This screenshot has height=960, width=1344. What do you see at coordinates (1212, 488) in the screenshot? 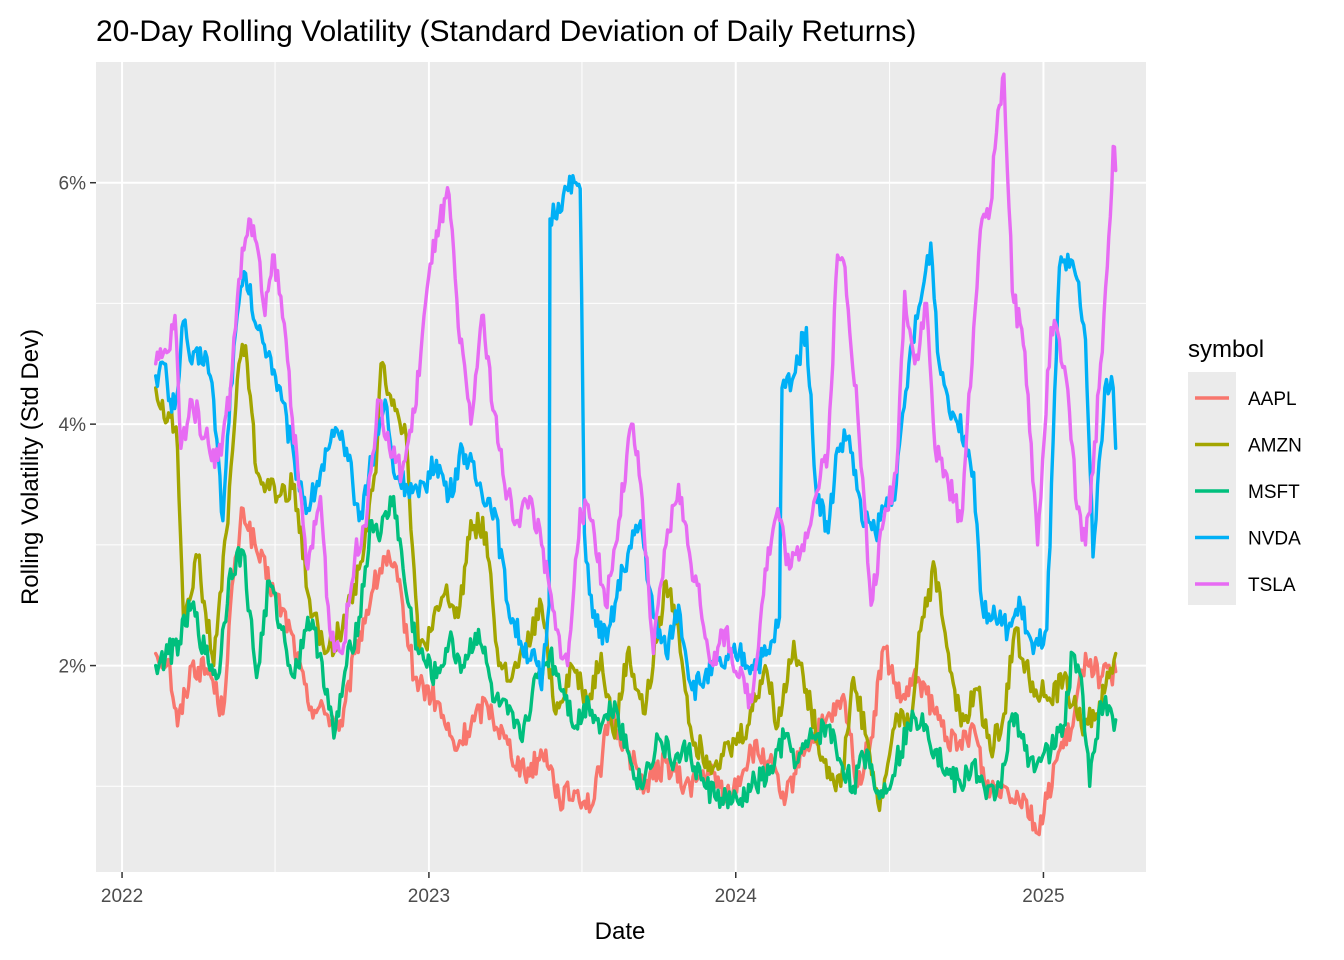
I see `legend-key-background` at bounding box center [1212, 488].